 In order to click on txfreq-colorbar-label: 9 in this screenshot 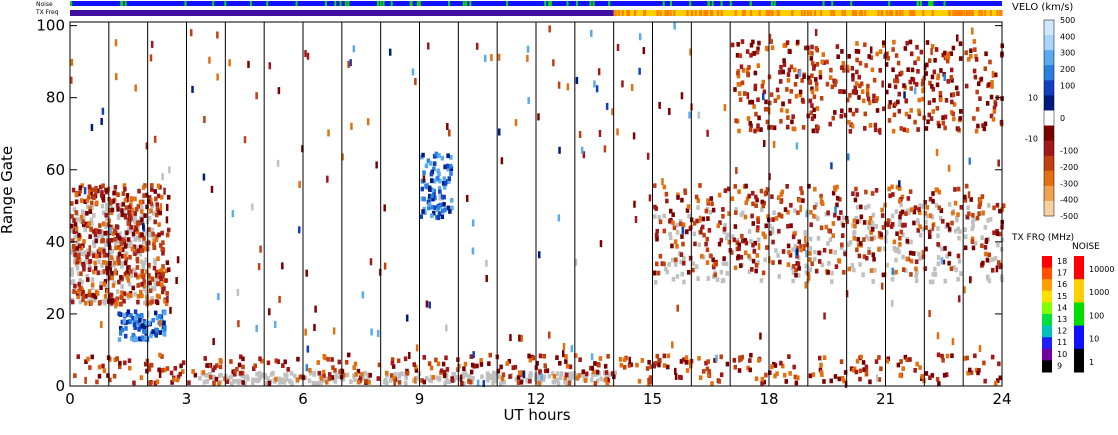, I will do `click(1059, 365)`.